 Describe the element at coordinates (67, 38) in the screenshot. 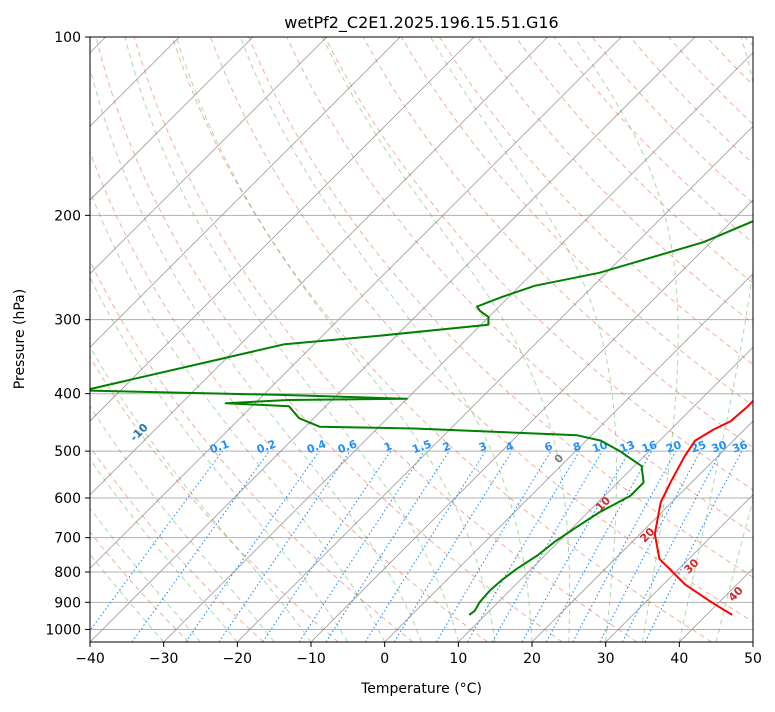

I see `y-tick-label: 100` at that location.